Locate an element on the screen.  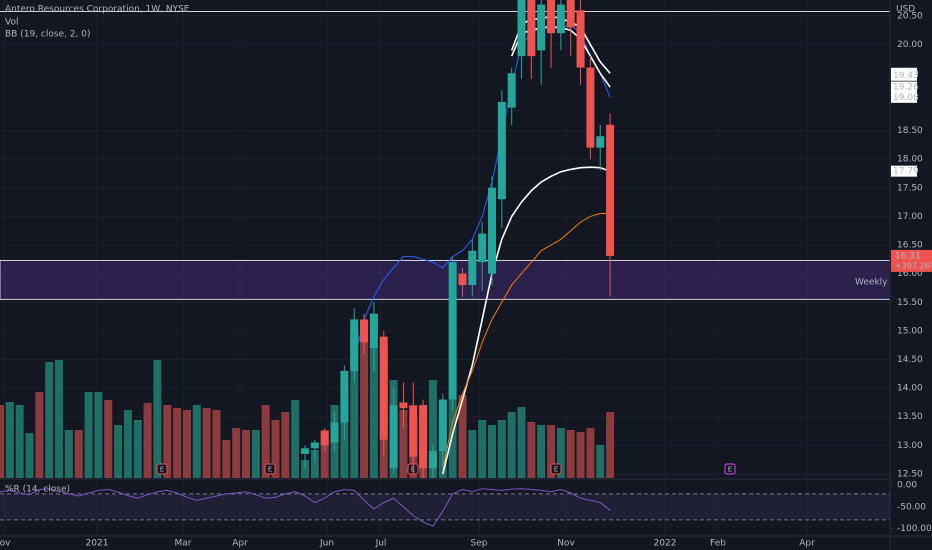
indicator-label: %R (14, close) is located at coordinates (37, 490).